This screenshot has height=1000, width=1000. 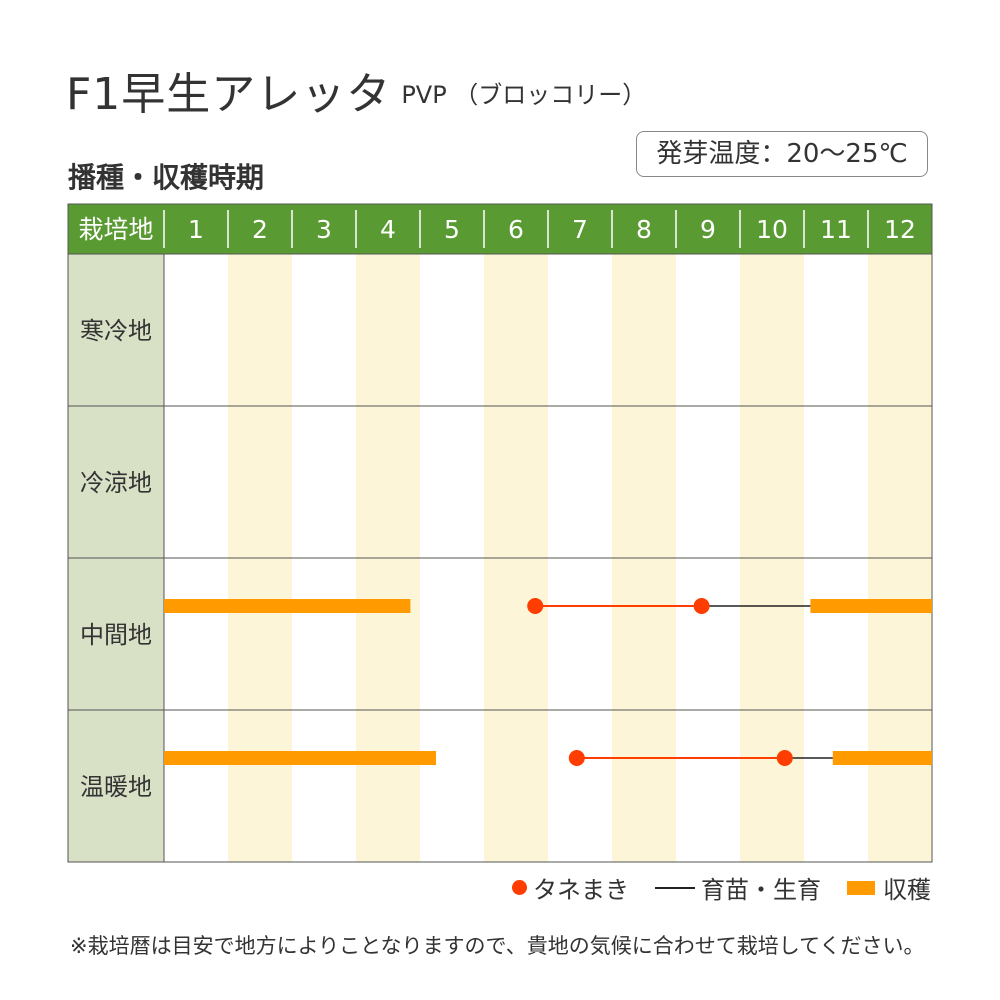 What do you see at coordinates (516, 229) in the screenshot?
I see `month-tick-label: 6` at bounding box center [516, 229].